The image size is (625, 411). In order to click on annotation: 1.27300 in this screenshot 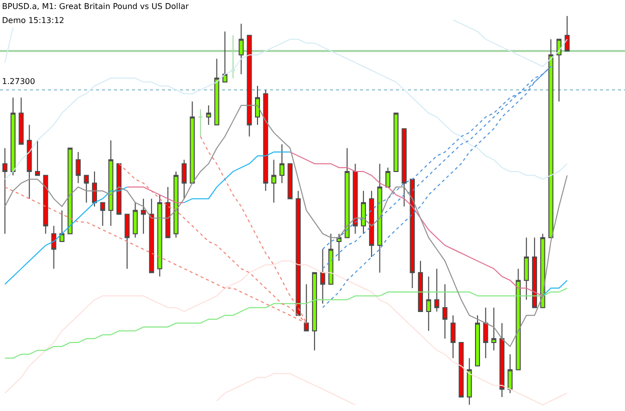, I will do `click(19, 81)`.